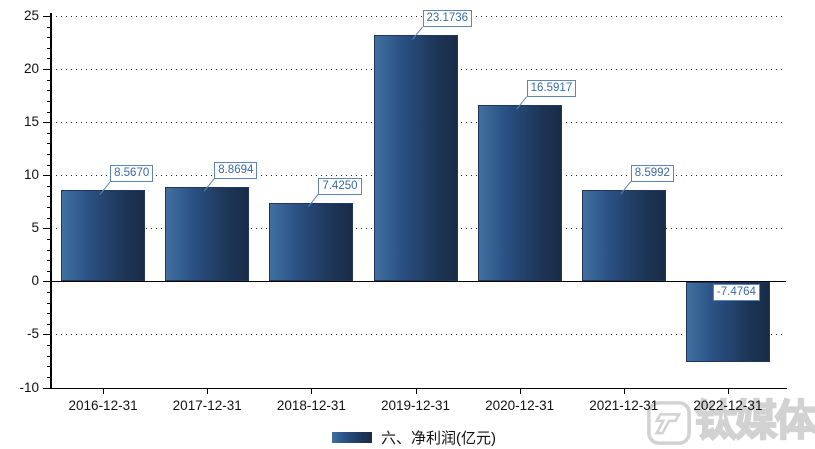  I want to click on watermark: 钛媒体, so click(730, 420).